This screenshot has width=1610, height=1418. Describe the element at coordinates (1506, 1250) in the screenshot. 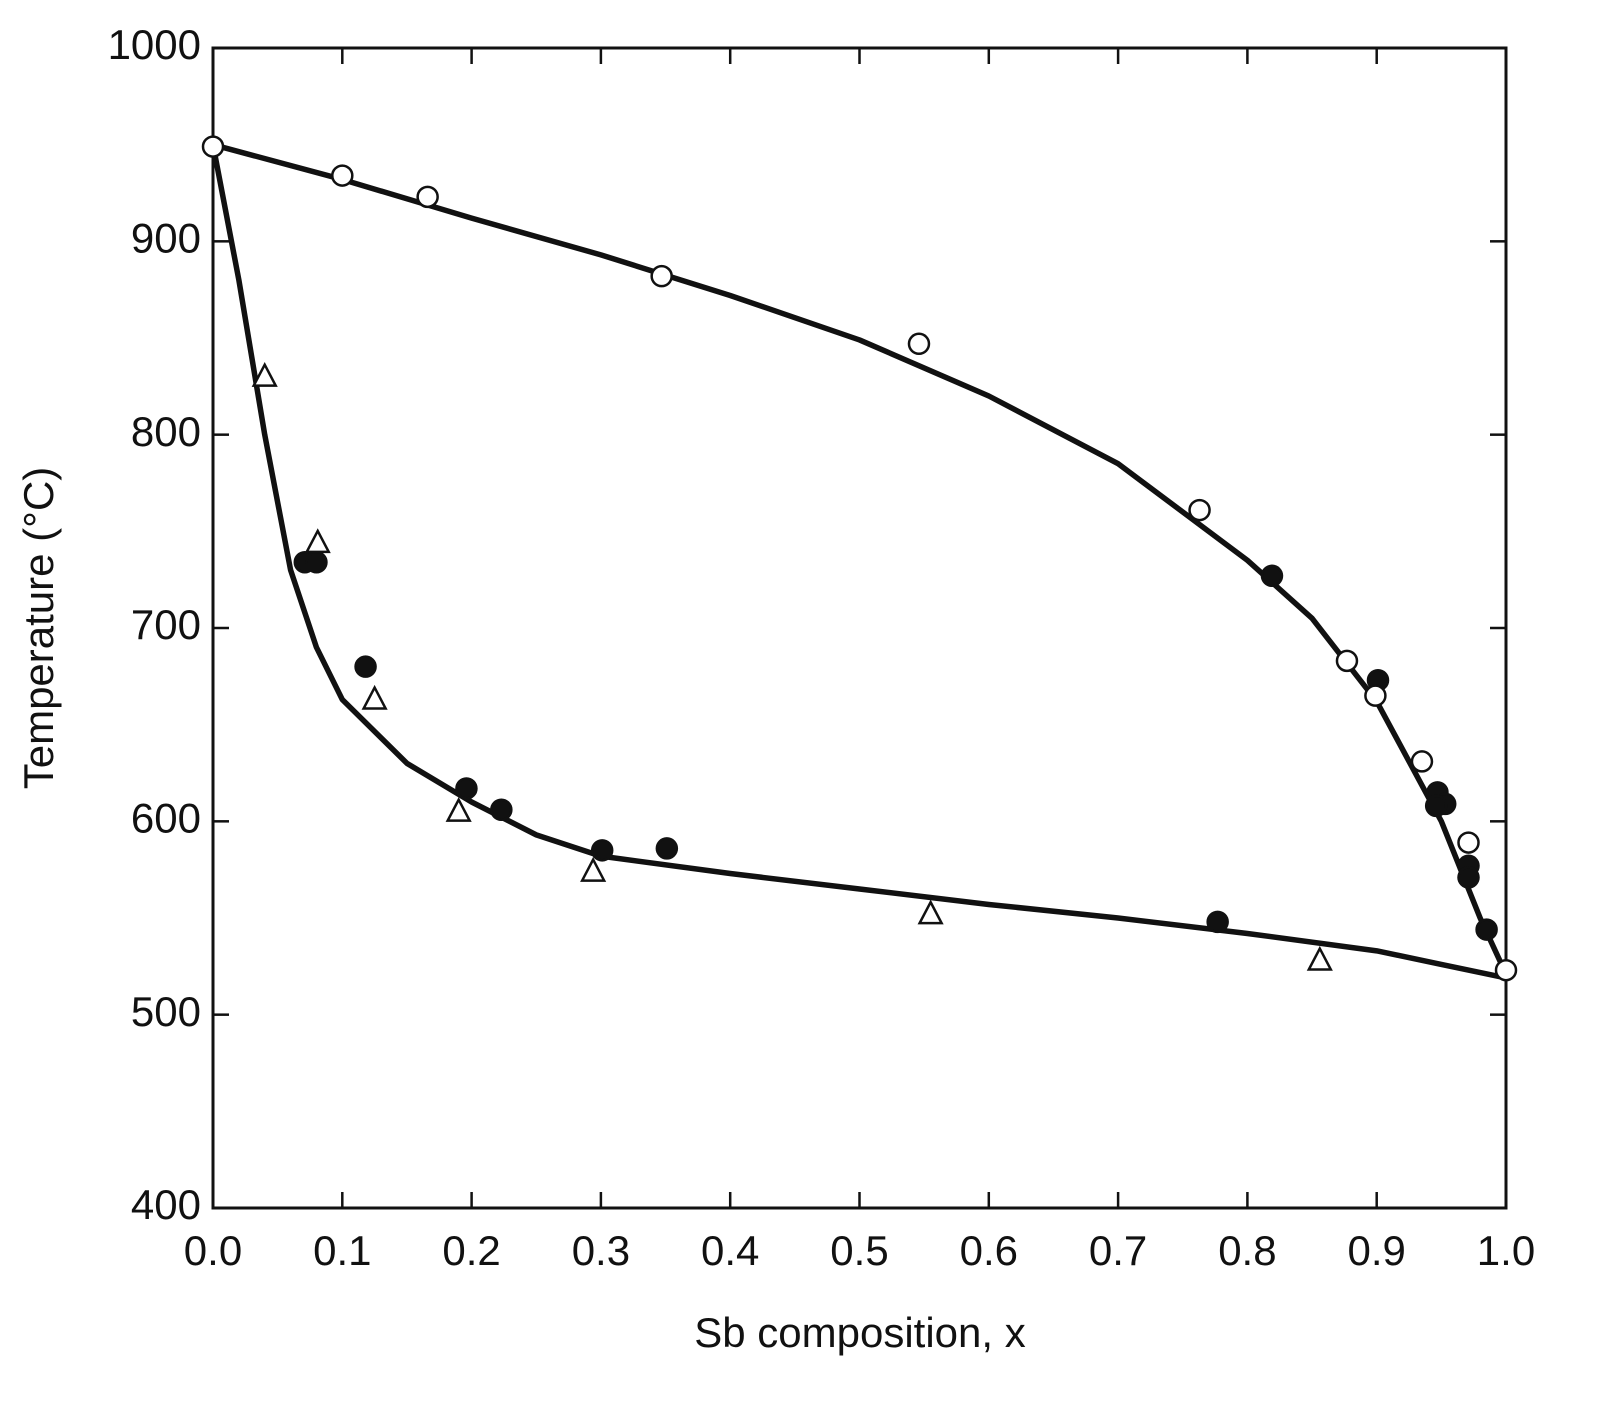

I see `x-tick-label: 1.0` at that location.